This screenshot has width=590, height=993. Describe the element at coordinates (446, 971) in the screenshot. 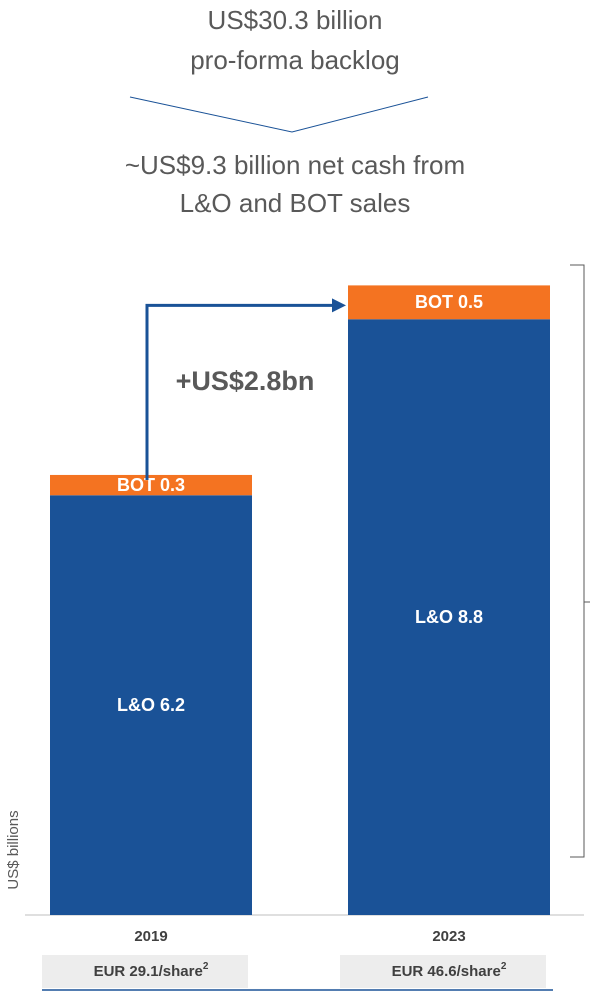

I see `per-share-text: EUR 46.6/share` at that location.